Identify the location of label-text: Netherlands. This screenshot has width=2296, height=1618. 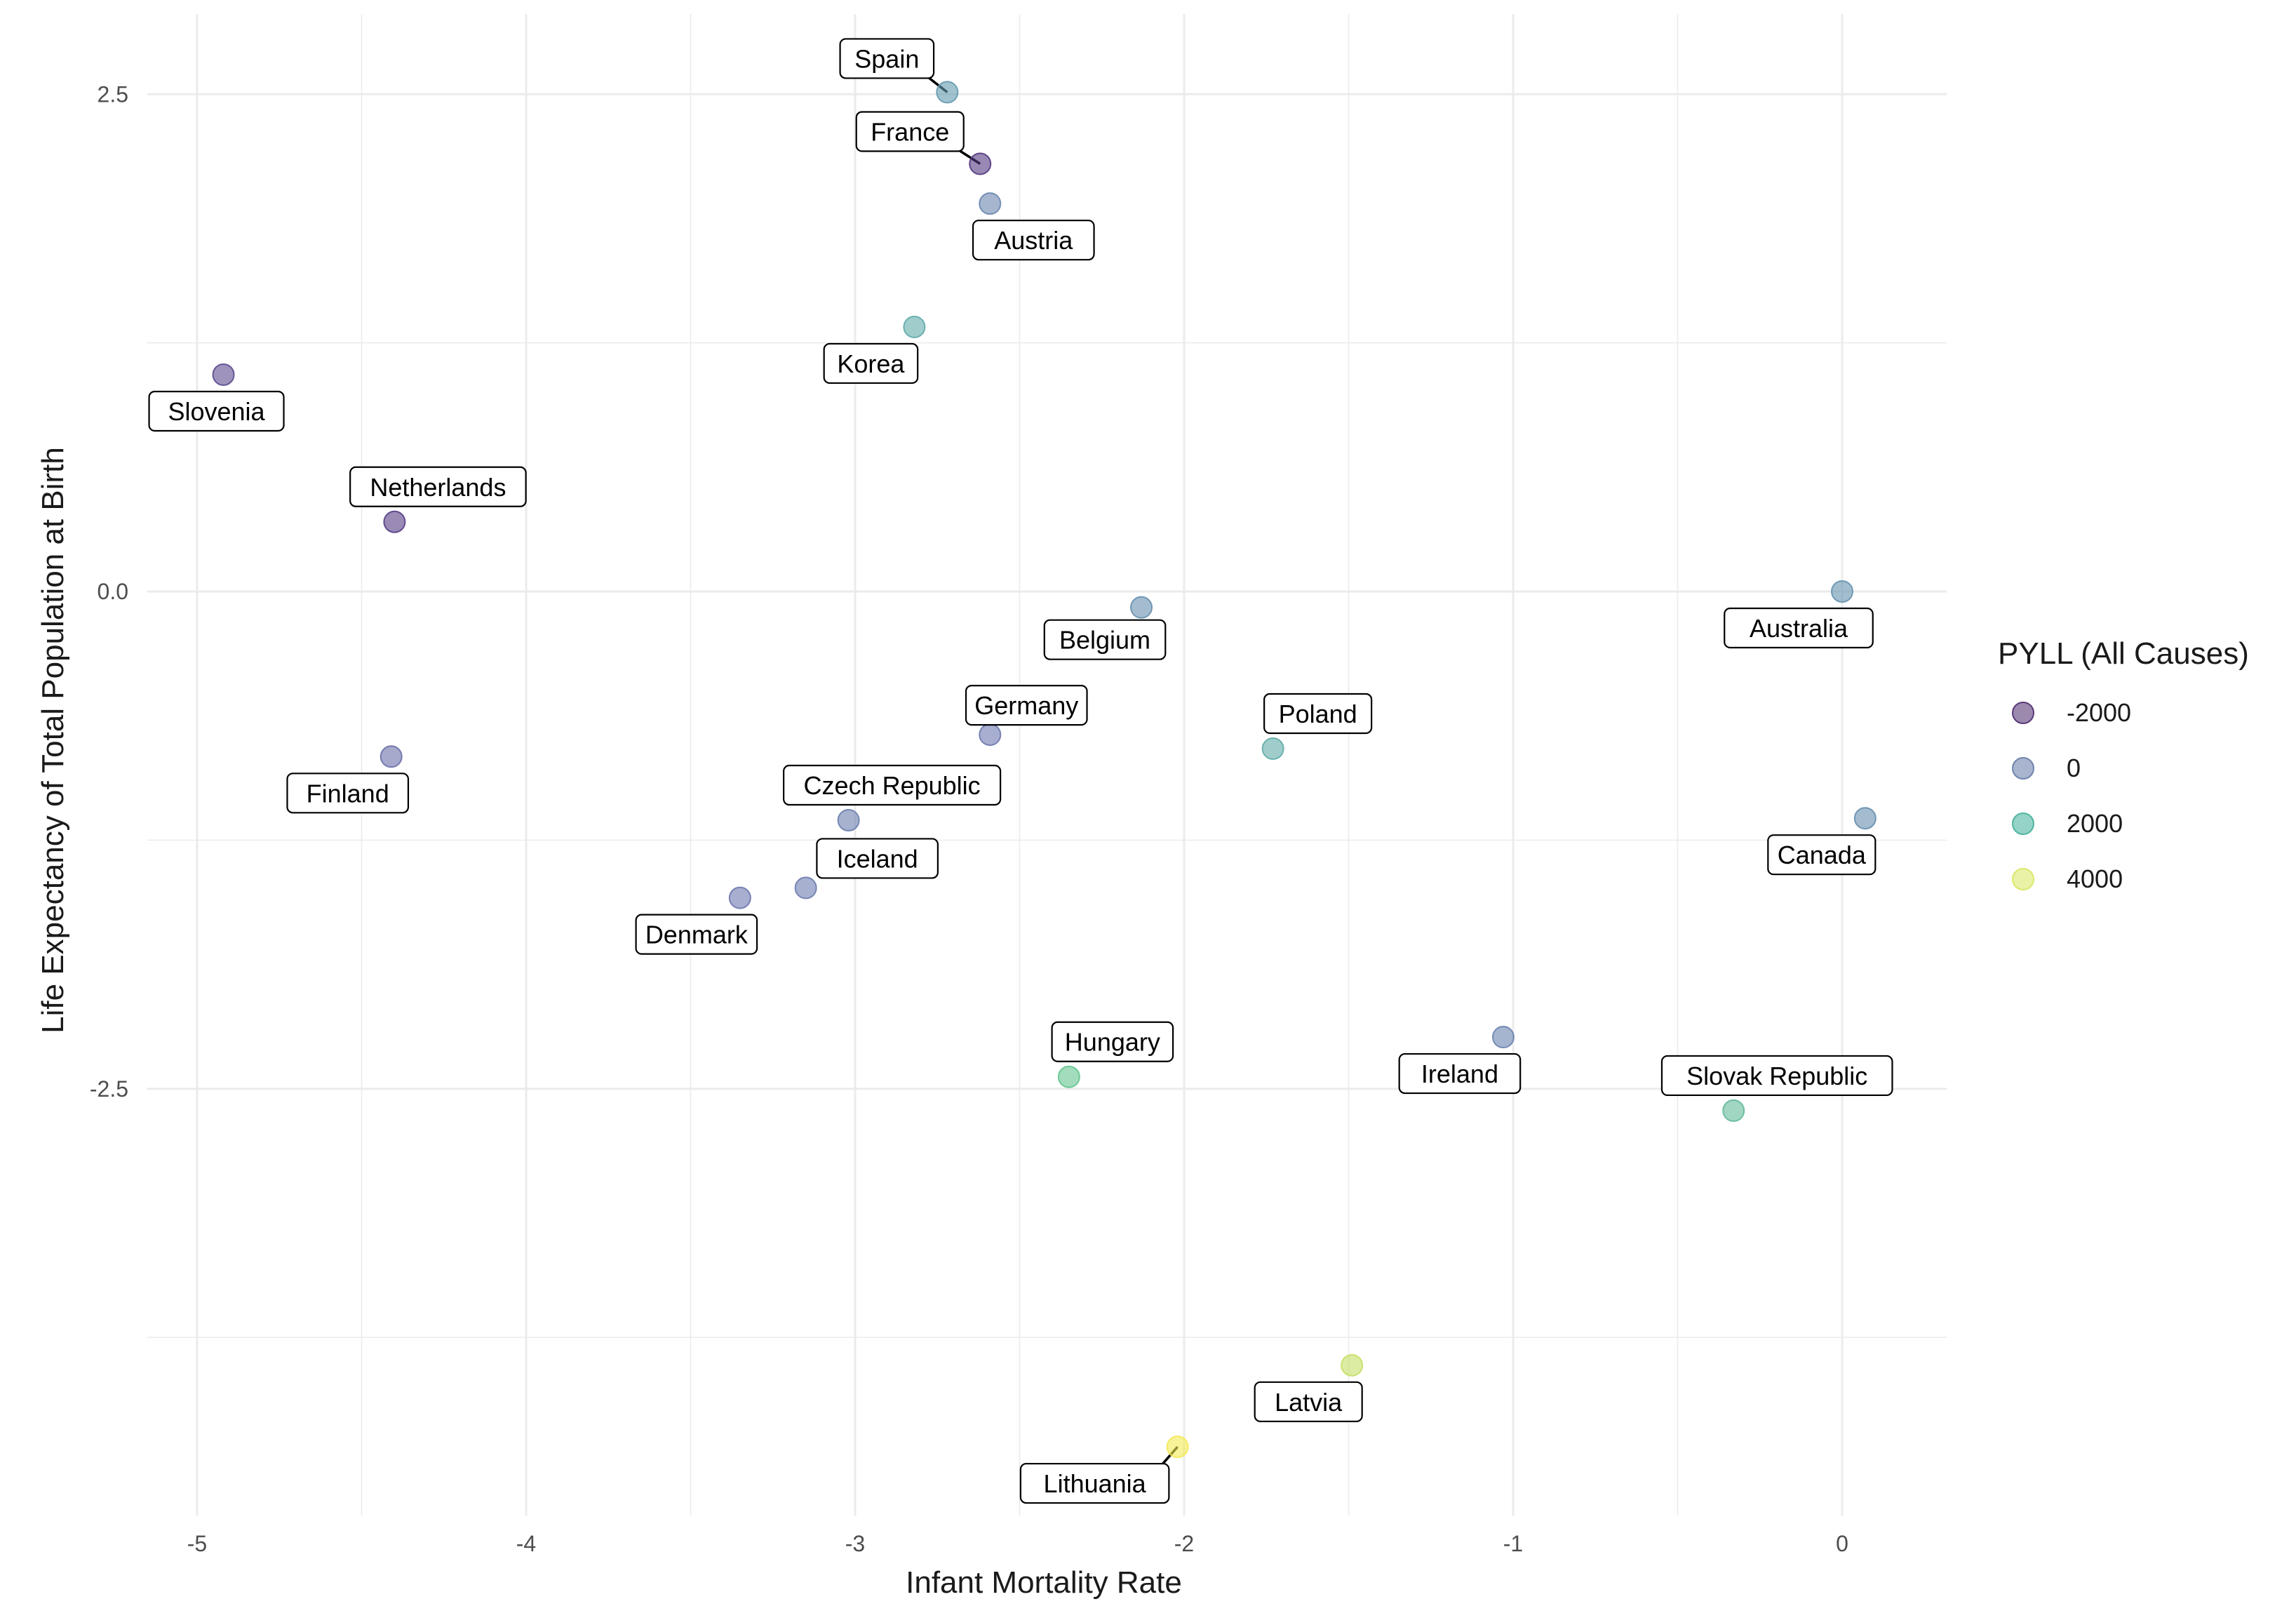
(438, 488).